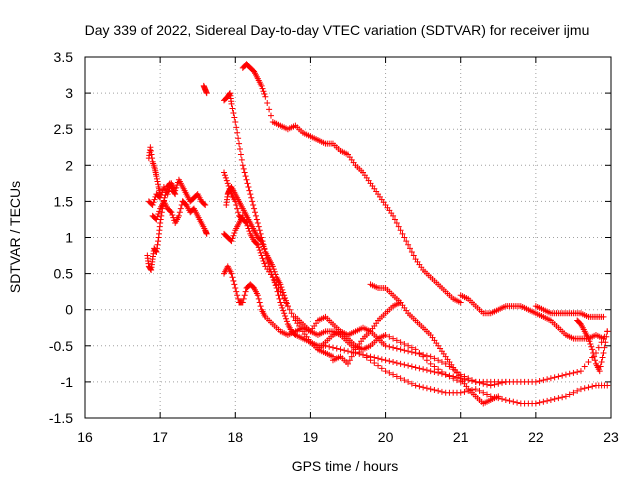 The width and height of the screenshot is (640, 480). I want to click on x-axis-label: GPS time / hours, so click(345, 466).